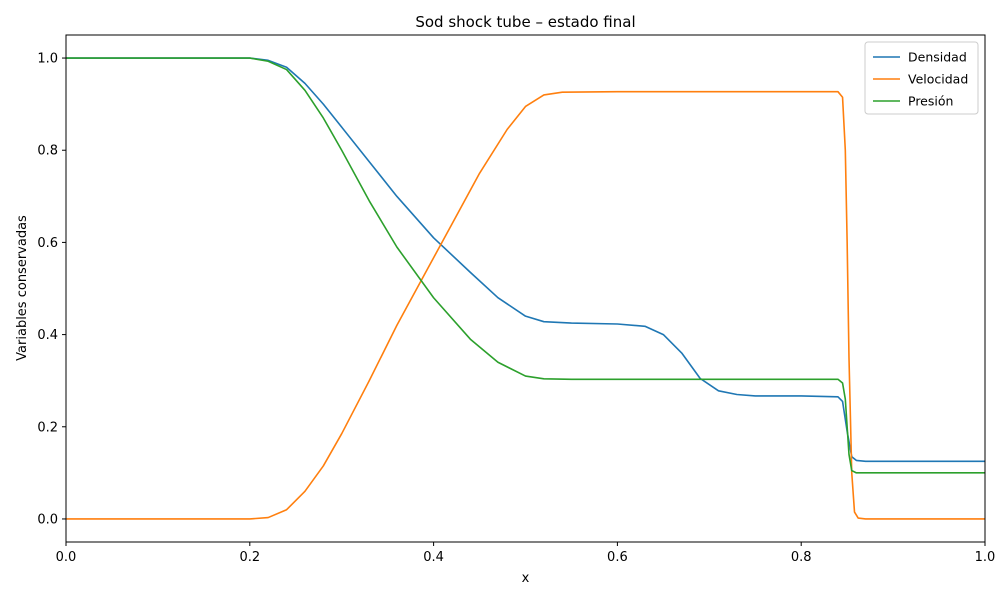 The width and height of the screenshot is (1000, 600). Describe the element at coordinates (47, 427) in the screenshot. I see `y-tick-label: 0.2` at that location.